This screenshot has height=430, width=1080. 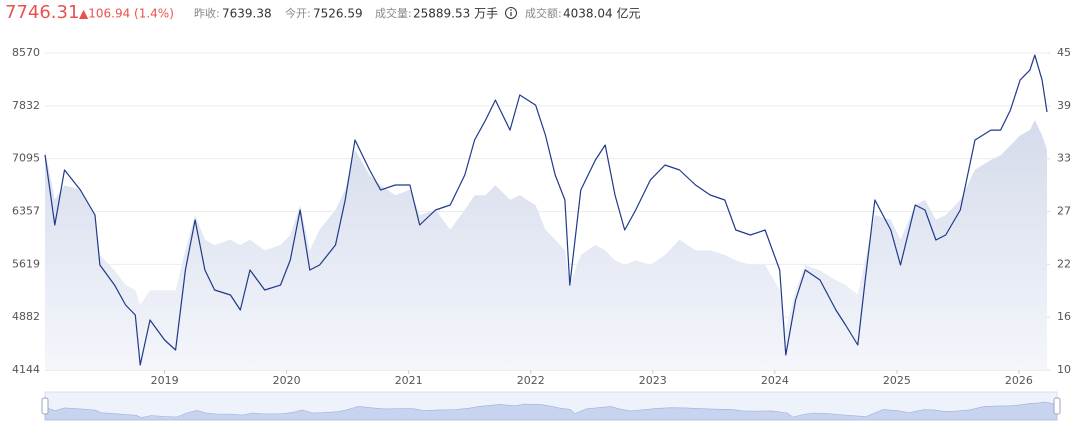 What do you see at coordinates (653, 380) in the screenshot?
I see `x-tick-label: 2023` at bounding box center [653, 380].